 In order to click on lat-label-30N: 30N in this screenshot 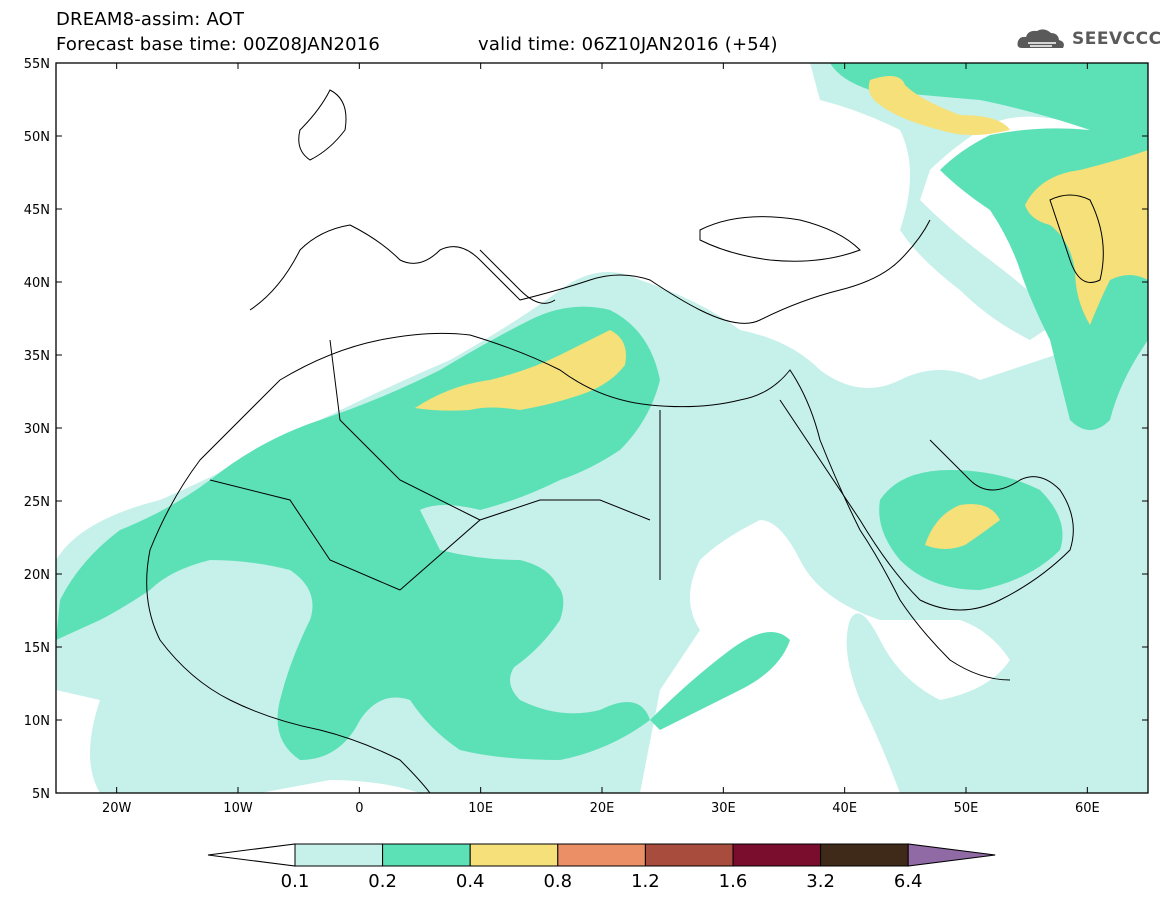, I will do `click(37, 429)`.